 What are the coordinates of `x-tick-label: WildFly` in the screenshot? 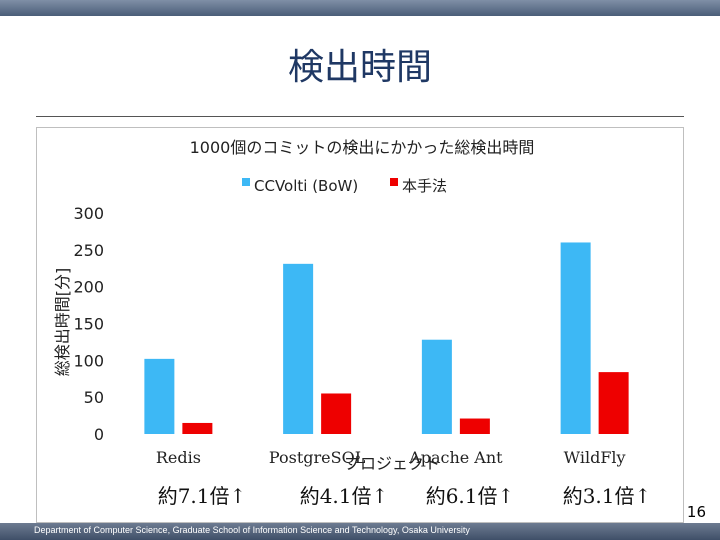 It's located at (595, 457).